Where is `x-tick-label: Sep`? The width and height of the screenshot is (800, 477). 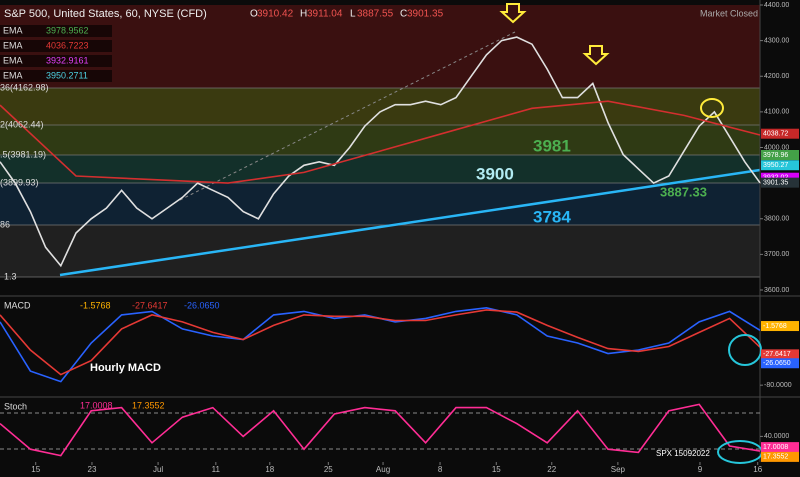 x-tick-label: Sep is located at coordinates (618, 469).